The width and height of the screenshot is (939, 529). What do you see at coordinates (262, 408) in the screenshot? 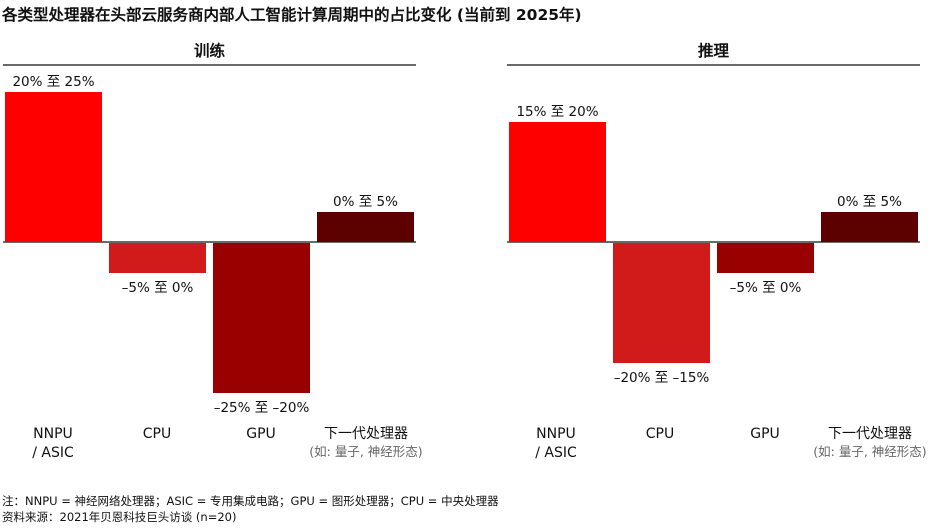
I see `data-label: –25% 至 –20%` at bounding box center [262, 408].